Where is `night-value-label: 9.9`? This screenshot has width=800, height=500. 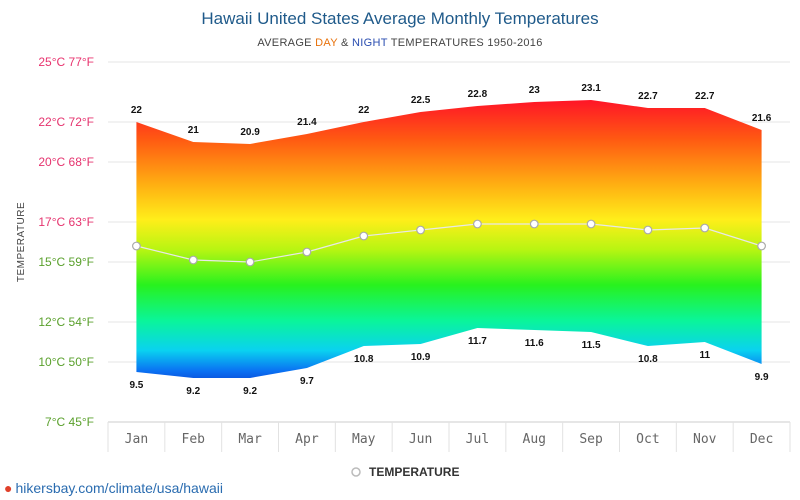 night-value-label: 9.9 is located at coordinates (762, 377).